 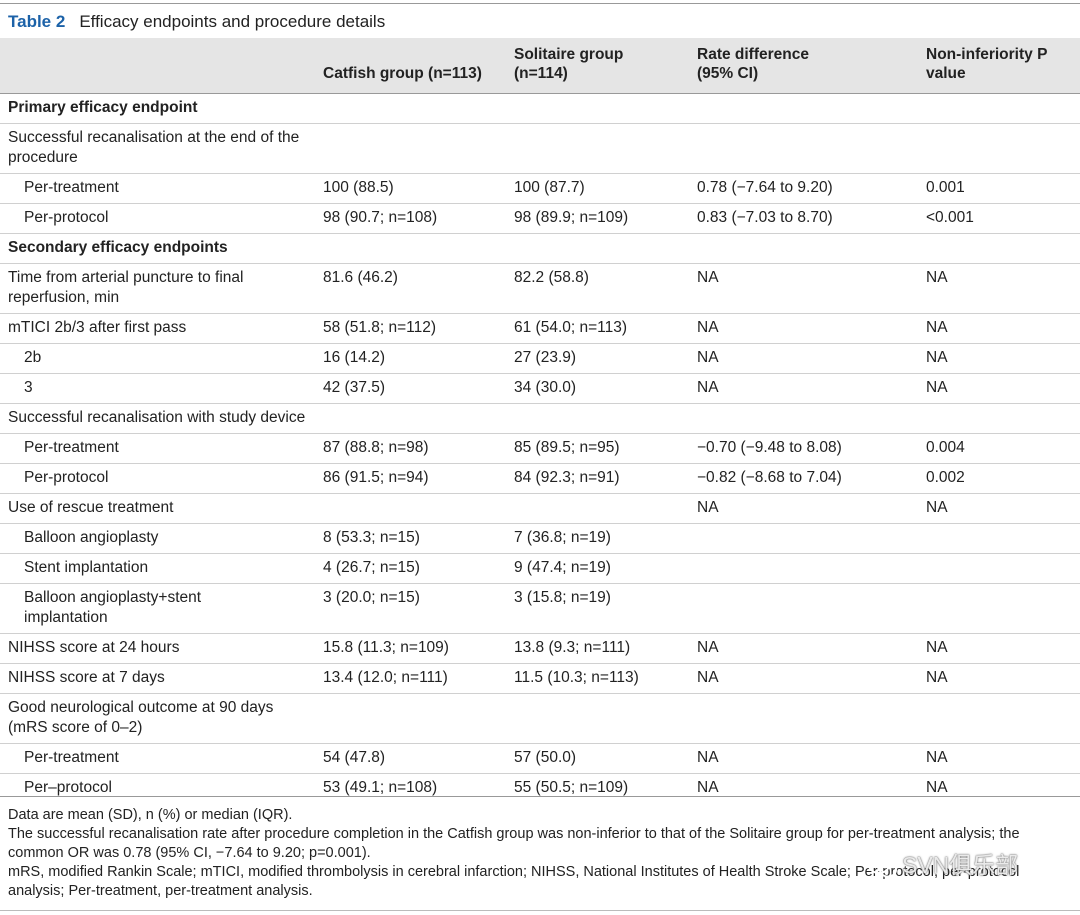 I want to click on table-cell: 0.83 (−7.03 to 8.70), so click(x=803, y=218).